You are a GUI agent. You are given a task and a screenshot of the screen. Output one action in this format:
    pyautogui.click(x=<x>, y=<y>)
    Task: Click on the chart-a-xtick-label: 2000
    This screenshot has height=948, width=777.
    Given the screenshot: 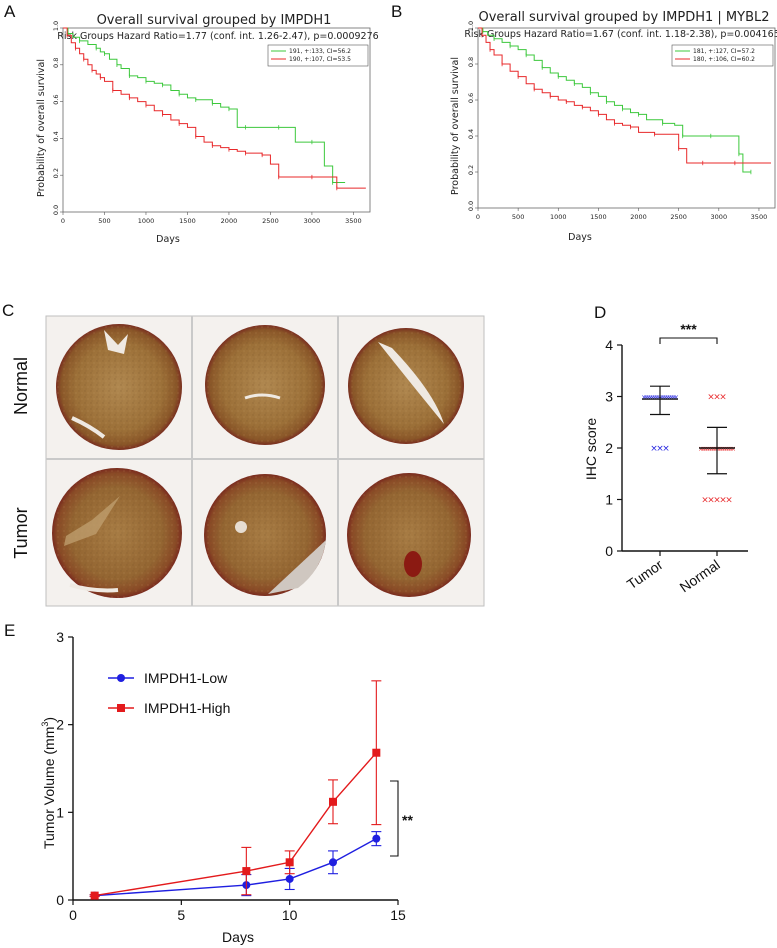 What is the action you would take?
    pyautogui.click(x=229, y=221)
    